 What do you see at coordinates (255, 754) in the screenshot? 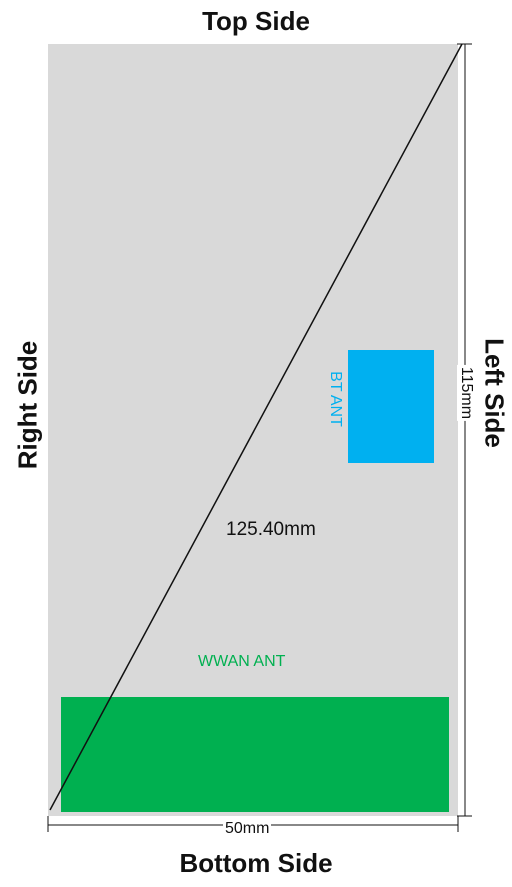
I see `wwan-antenna-area` at bounding box center [255, 754].